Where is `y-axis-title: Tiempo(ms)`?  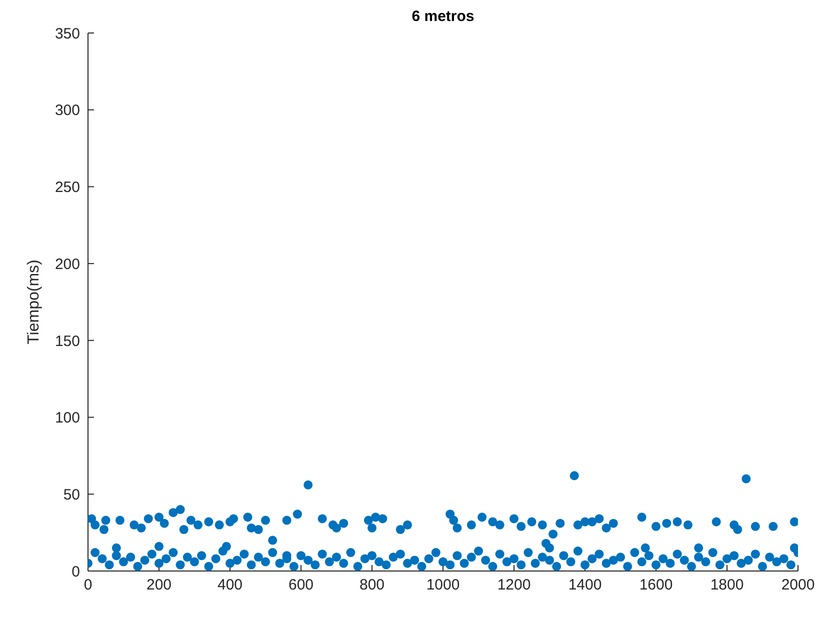 y-axis-title: Tiempo(ms) is located at coordinates (34, 302).